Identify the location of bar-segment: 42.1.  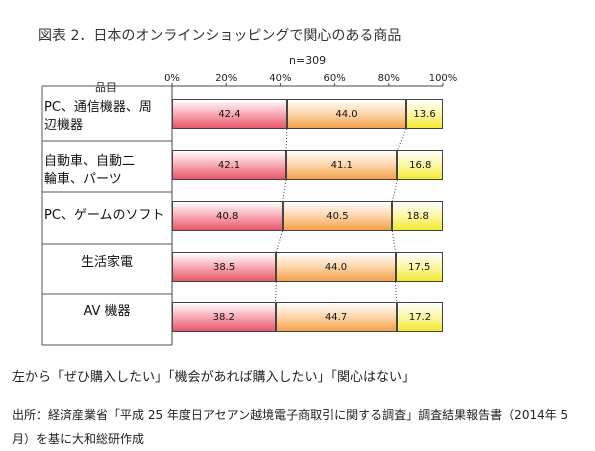
(229, 165).